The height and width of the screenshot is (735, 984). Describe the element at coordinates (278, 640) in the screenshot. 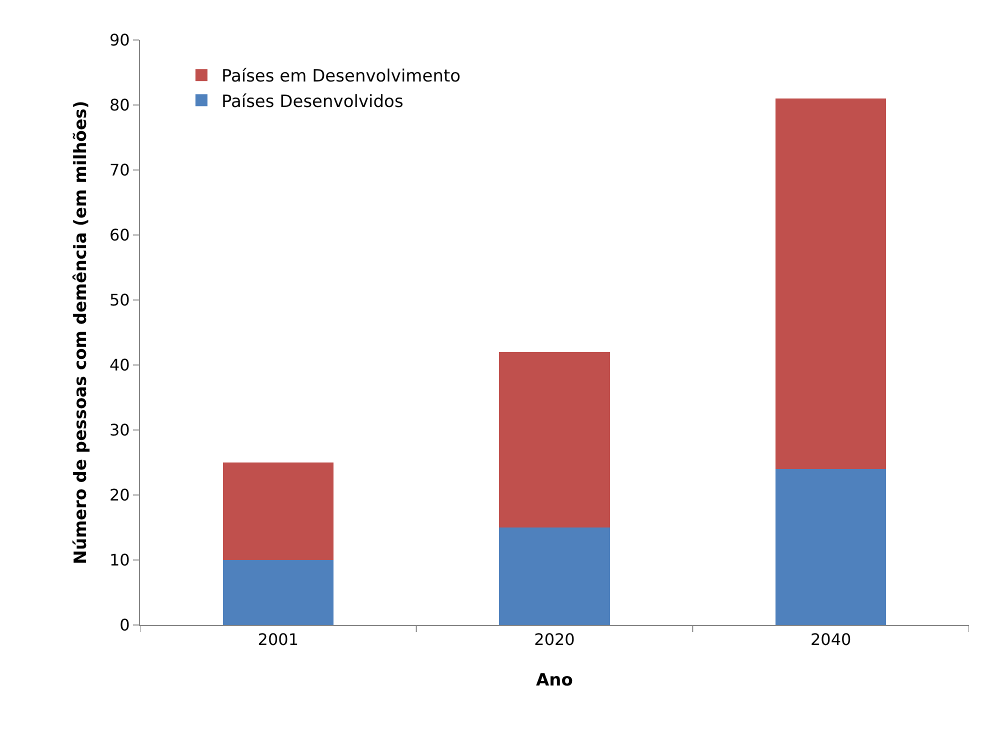

I see `x-tick-label: 2001` at that location.